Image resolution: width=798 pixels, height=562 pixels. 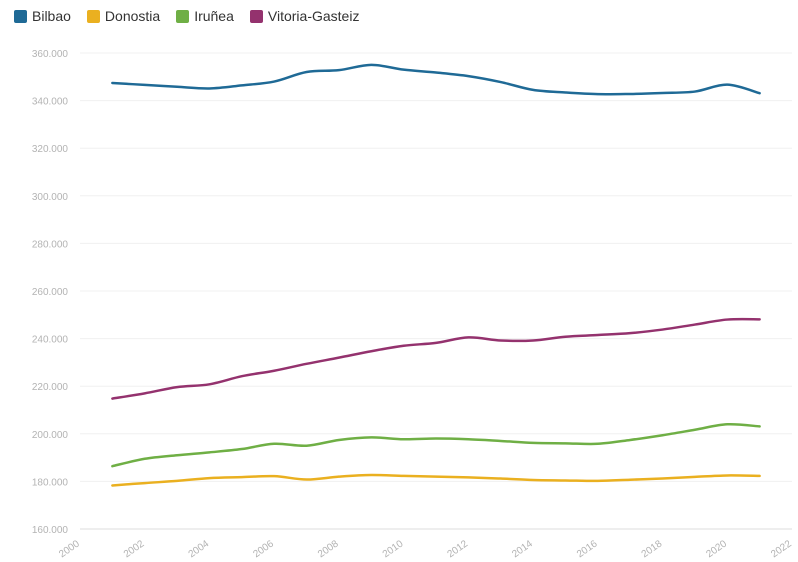 What do you see at coordinates (50, 435) in the screenshot?
I see `y-tick-label: 200.000` at bounding box center [50, 435].